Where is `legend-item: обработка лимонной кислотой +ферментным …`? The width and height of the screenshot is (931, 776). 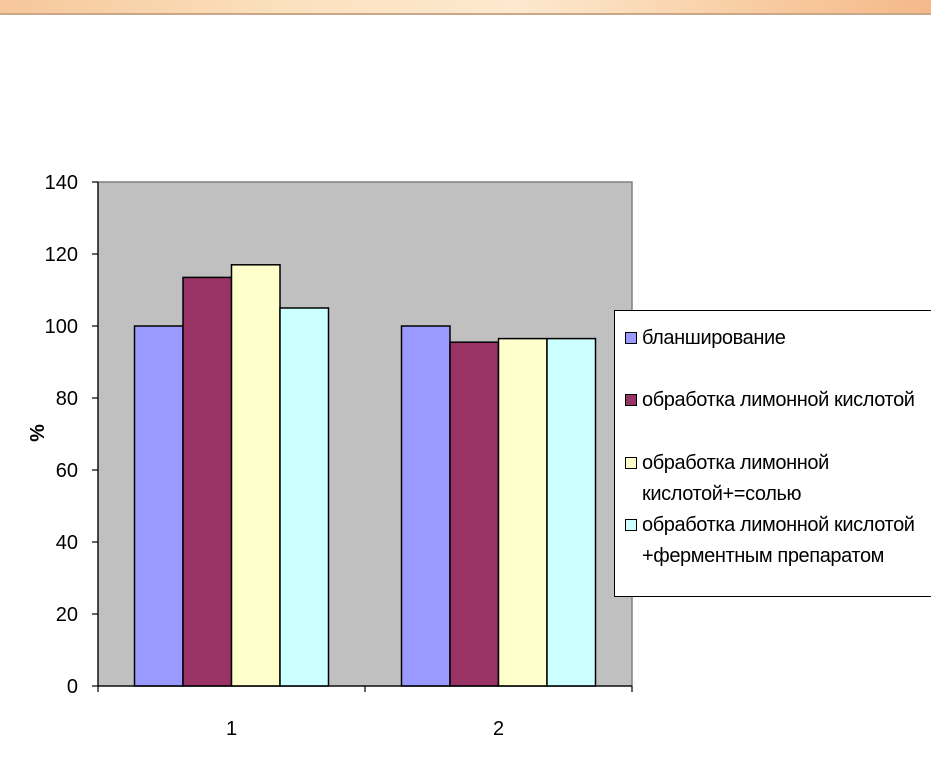 legend-item: обработка лимонной кислотой +ферментным … is located at coordinates (770, 541).